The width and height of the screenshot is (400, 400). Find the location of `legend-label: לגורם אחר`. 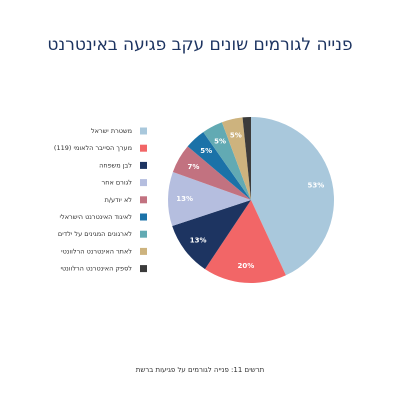

legend-label: לגורם אחר is located at coordinates (117, 183).